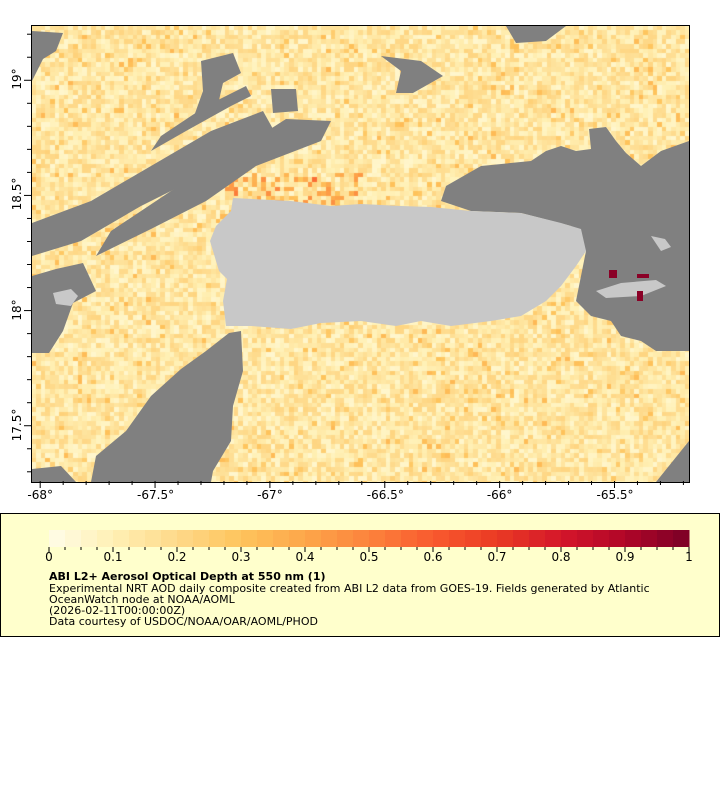  What do you see at coordinates (64, 308) in the screenshot?
I see `no-data-west` at bounding box center [64, 308].